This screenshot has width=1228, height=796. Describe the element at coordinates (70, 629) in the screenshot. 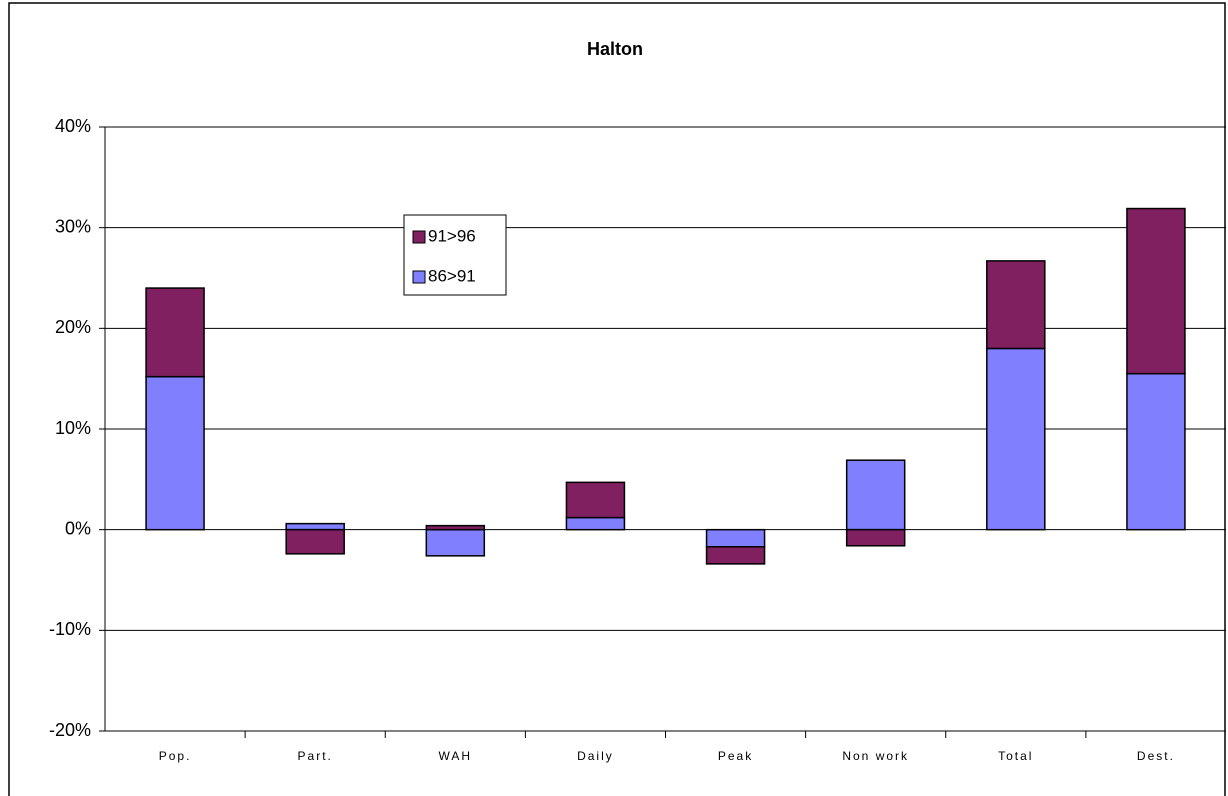

I see `y-tick-label: -10%` at that location.